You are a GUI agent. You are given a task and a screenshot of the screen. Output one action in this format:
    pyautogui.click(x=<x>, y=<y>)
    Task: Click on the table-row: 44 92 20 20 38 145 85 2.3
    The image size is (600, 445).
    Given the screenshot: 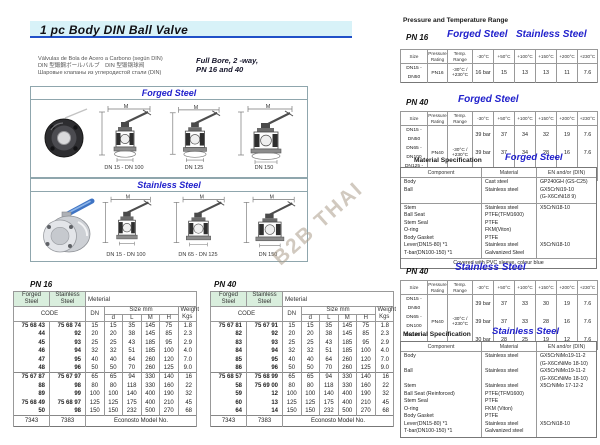 What is the action you would take?
    pyautogui.click(x=105, y=334)
    